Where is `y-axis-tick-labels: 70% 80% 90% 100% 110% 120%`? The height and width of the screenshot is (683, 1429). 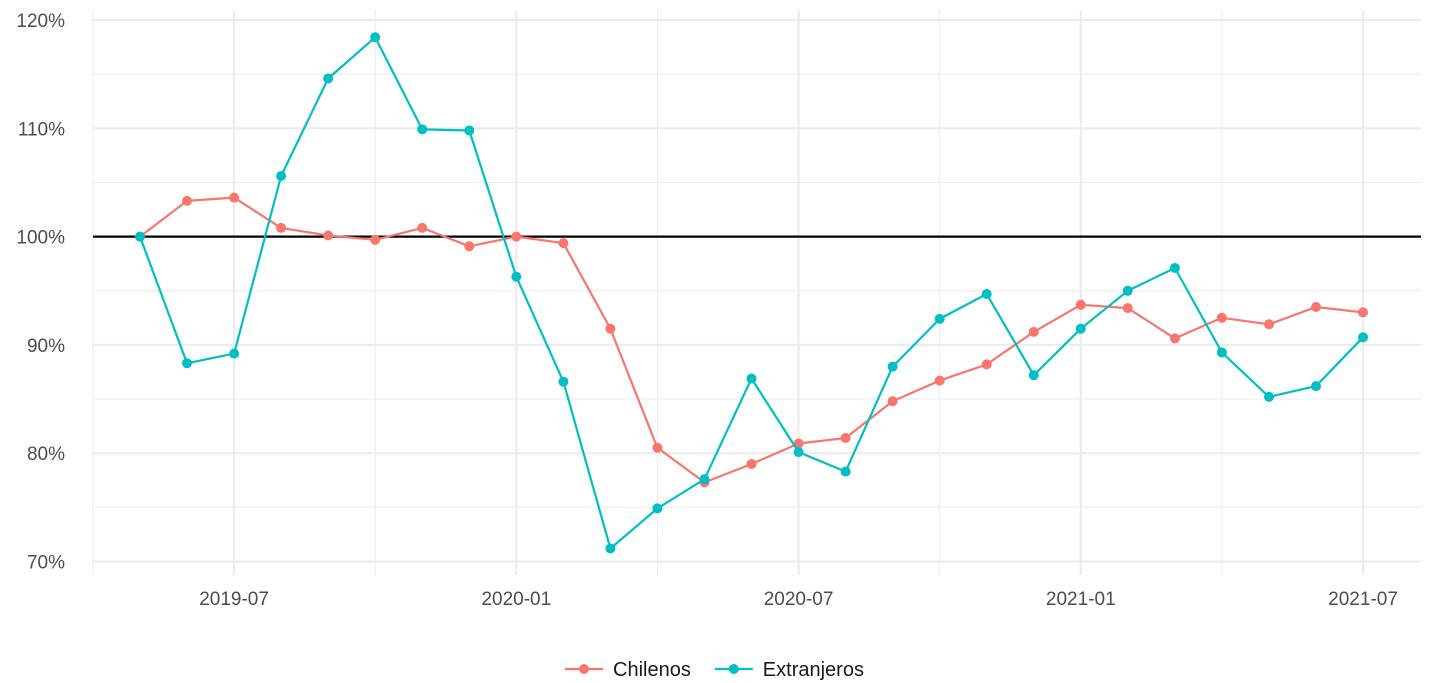
y-axis-tick-labels: 70% 80% 90% 100% 110% 120% is located at coordinates (40, 292).